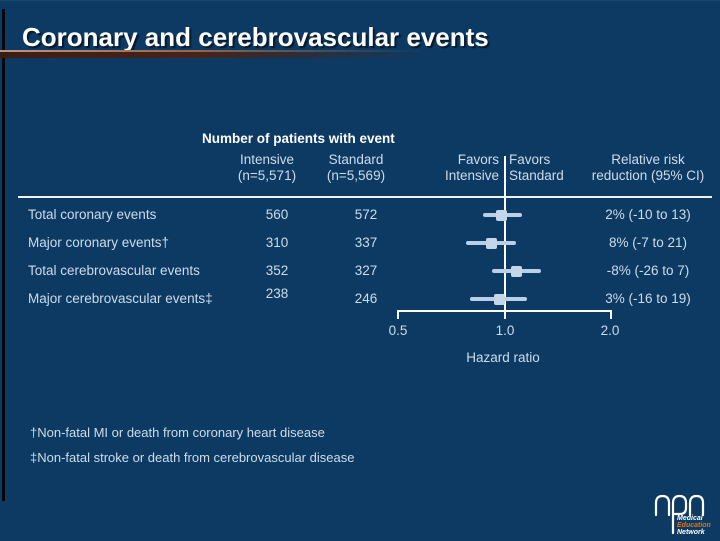 The height and width of the screenshot is (541, 720). I want to click on title-underline-rule, so click(218, 54).